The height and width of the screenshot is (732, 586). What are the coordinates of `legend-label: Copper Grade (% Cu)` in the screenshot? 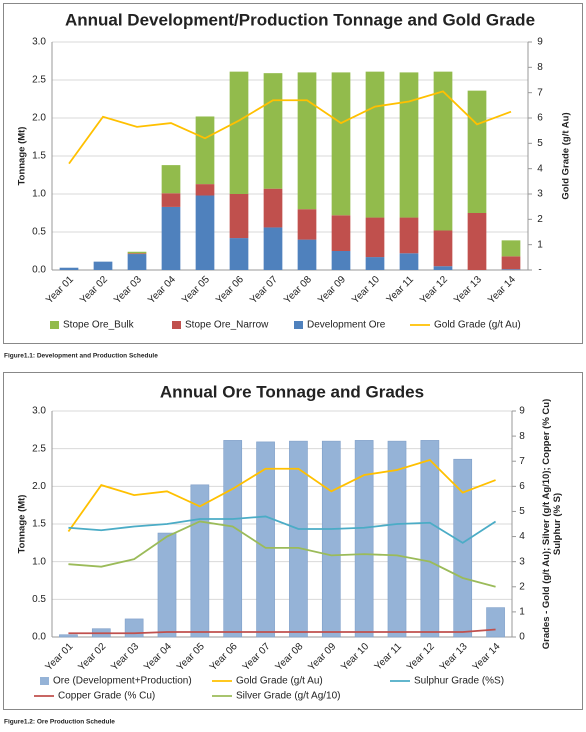 It's located at (106, 696).